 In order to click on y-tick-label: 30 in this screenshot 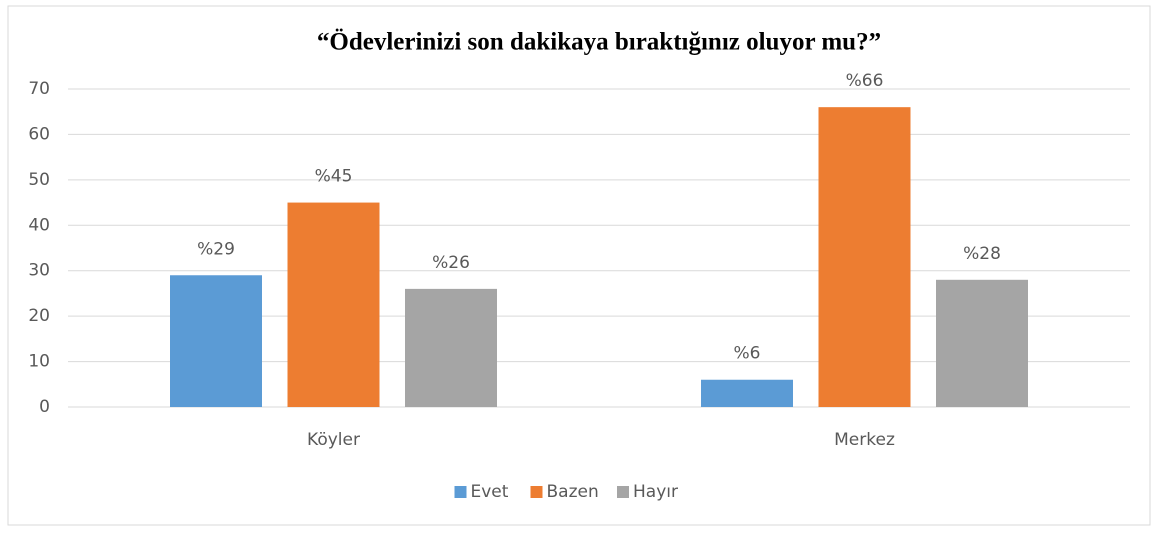, I will do `click(39, 271)`.